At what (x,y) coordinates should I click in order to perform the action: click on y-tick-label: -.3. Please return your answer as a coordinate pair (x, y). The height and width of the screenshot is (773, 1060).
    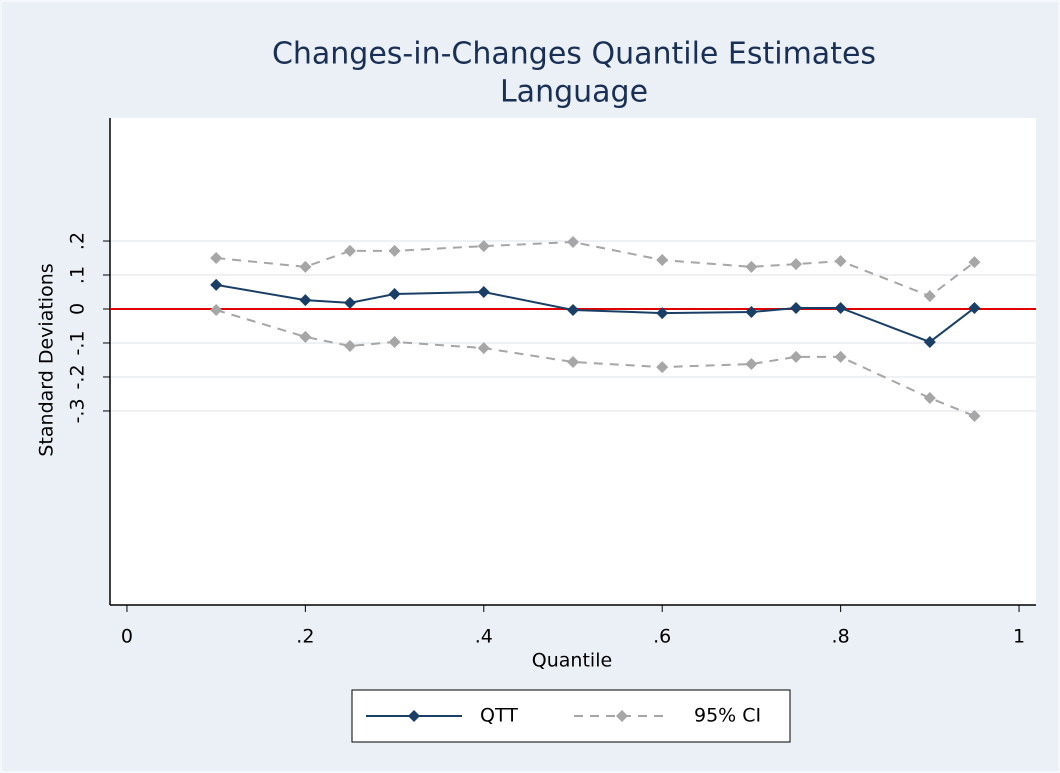
    Looking at the image, I should click on (78, 410).